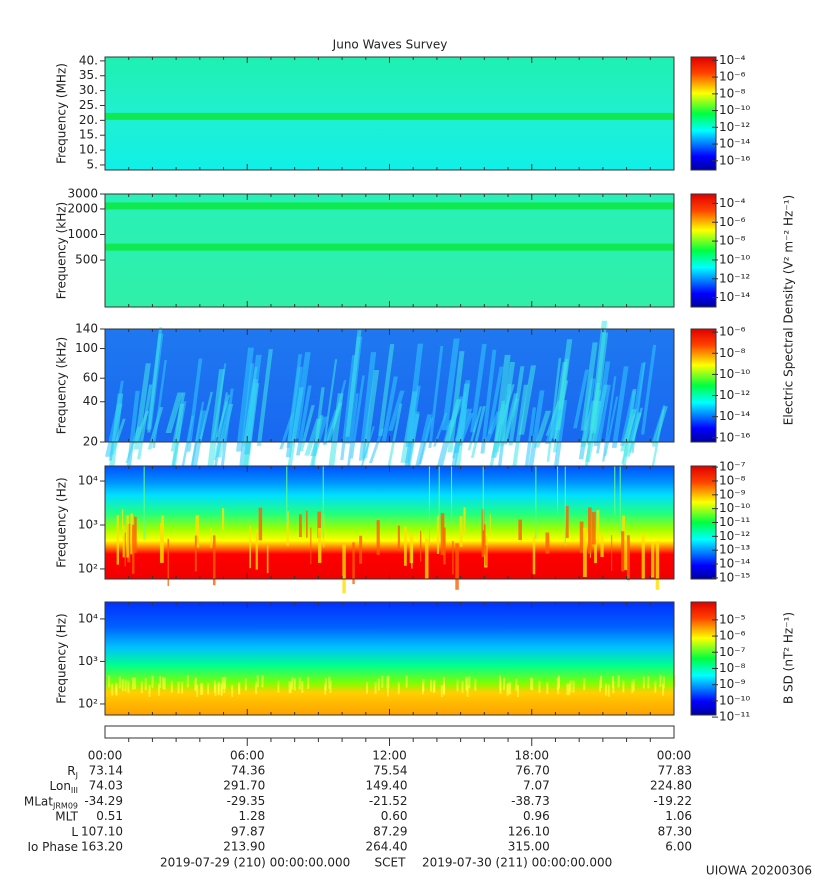  I want to click on ephemeris-value: 75.54, so click(390, 771).